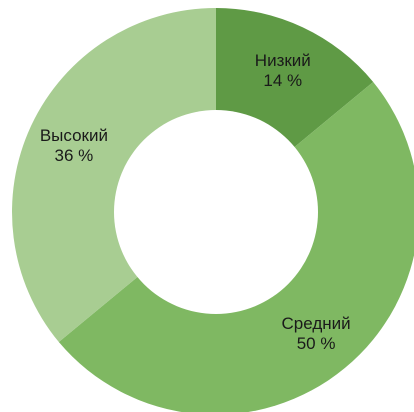 Image resolution: width=414 pixels, height=412 pixels. I want to click on slice-value-1: 50 %, so click(316, 343).